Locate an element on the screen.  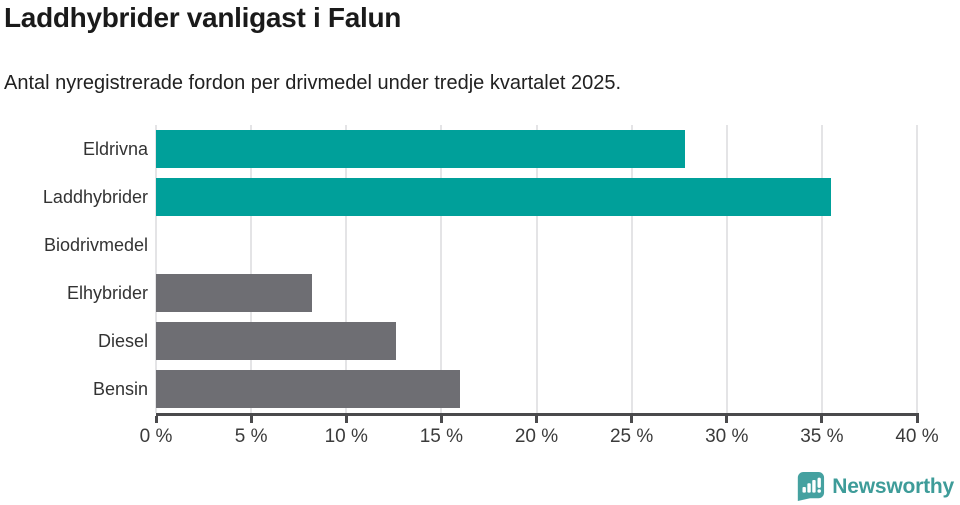
newsworthy-logo: Newsworthy is located at coordinates (874, 486).